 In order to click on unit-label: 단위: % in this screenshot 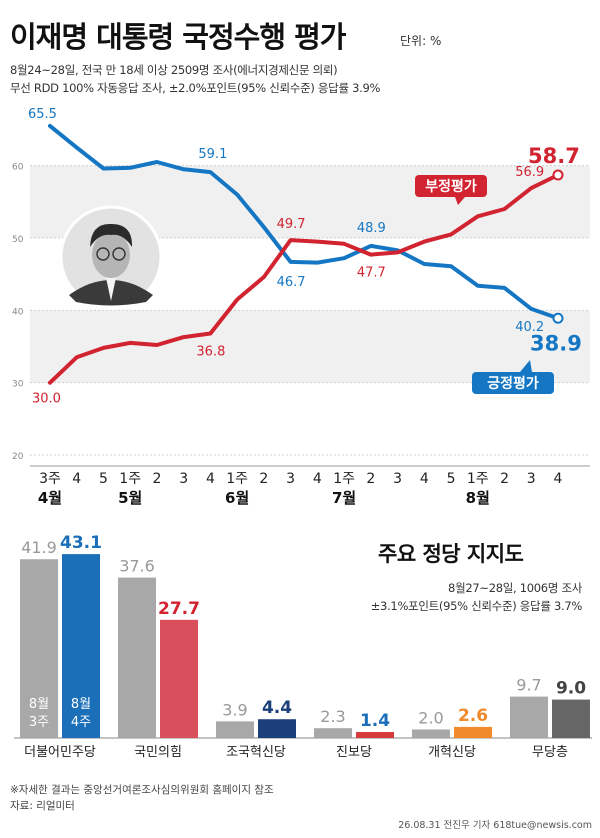, I will do `click(421, 41)`.